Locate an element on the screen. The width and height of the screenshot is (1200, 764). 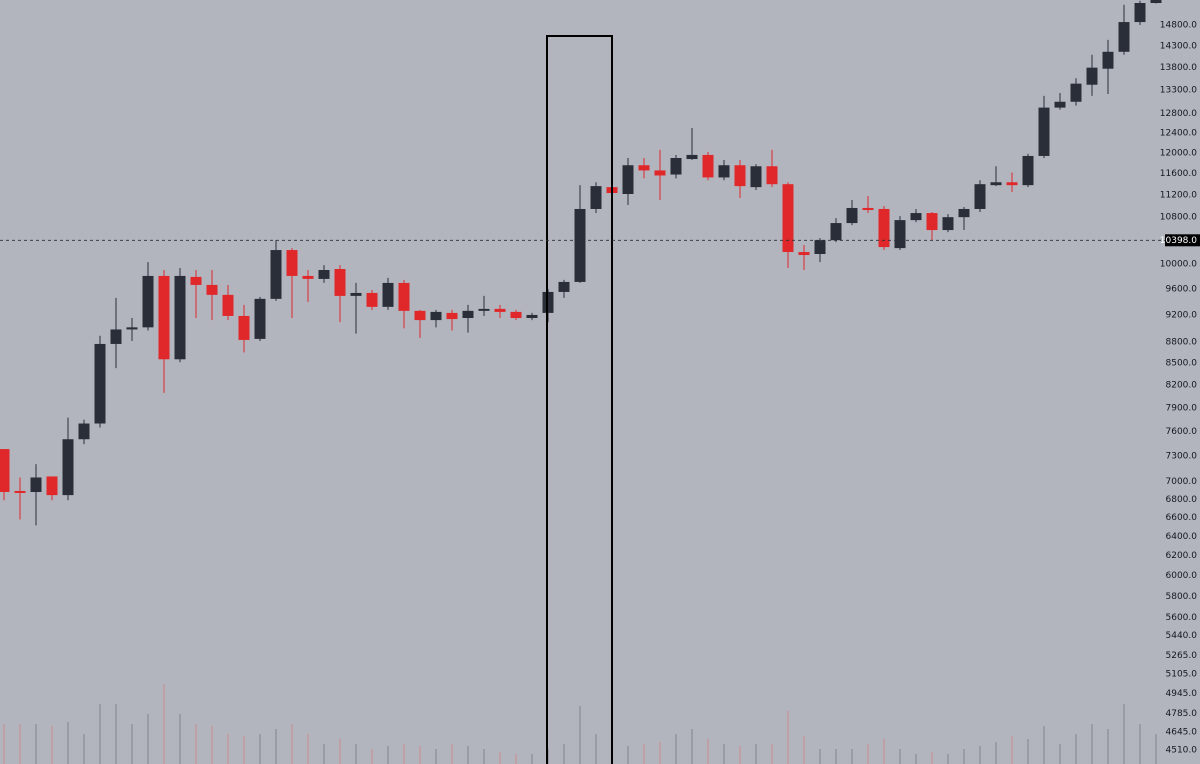
y-tick-label: 5440.0 is located at coordinates (1182, 636).